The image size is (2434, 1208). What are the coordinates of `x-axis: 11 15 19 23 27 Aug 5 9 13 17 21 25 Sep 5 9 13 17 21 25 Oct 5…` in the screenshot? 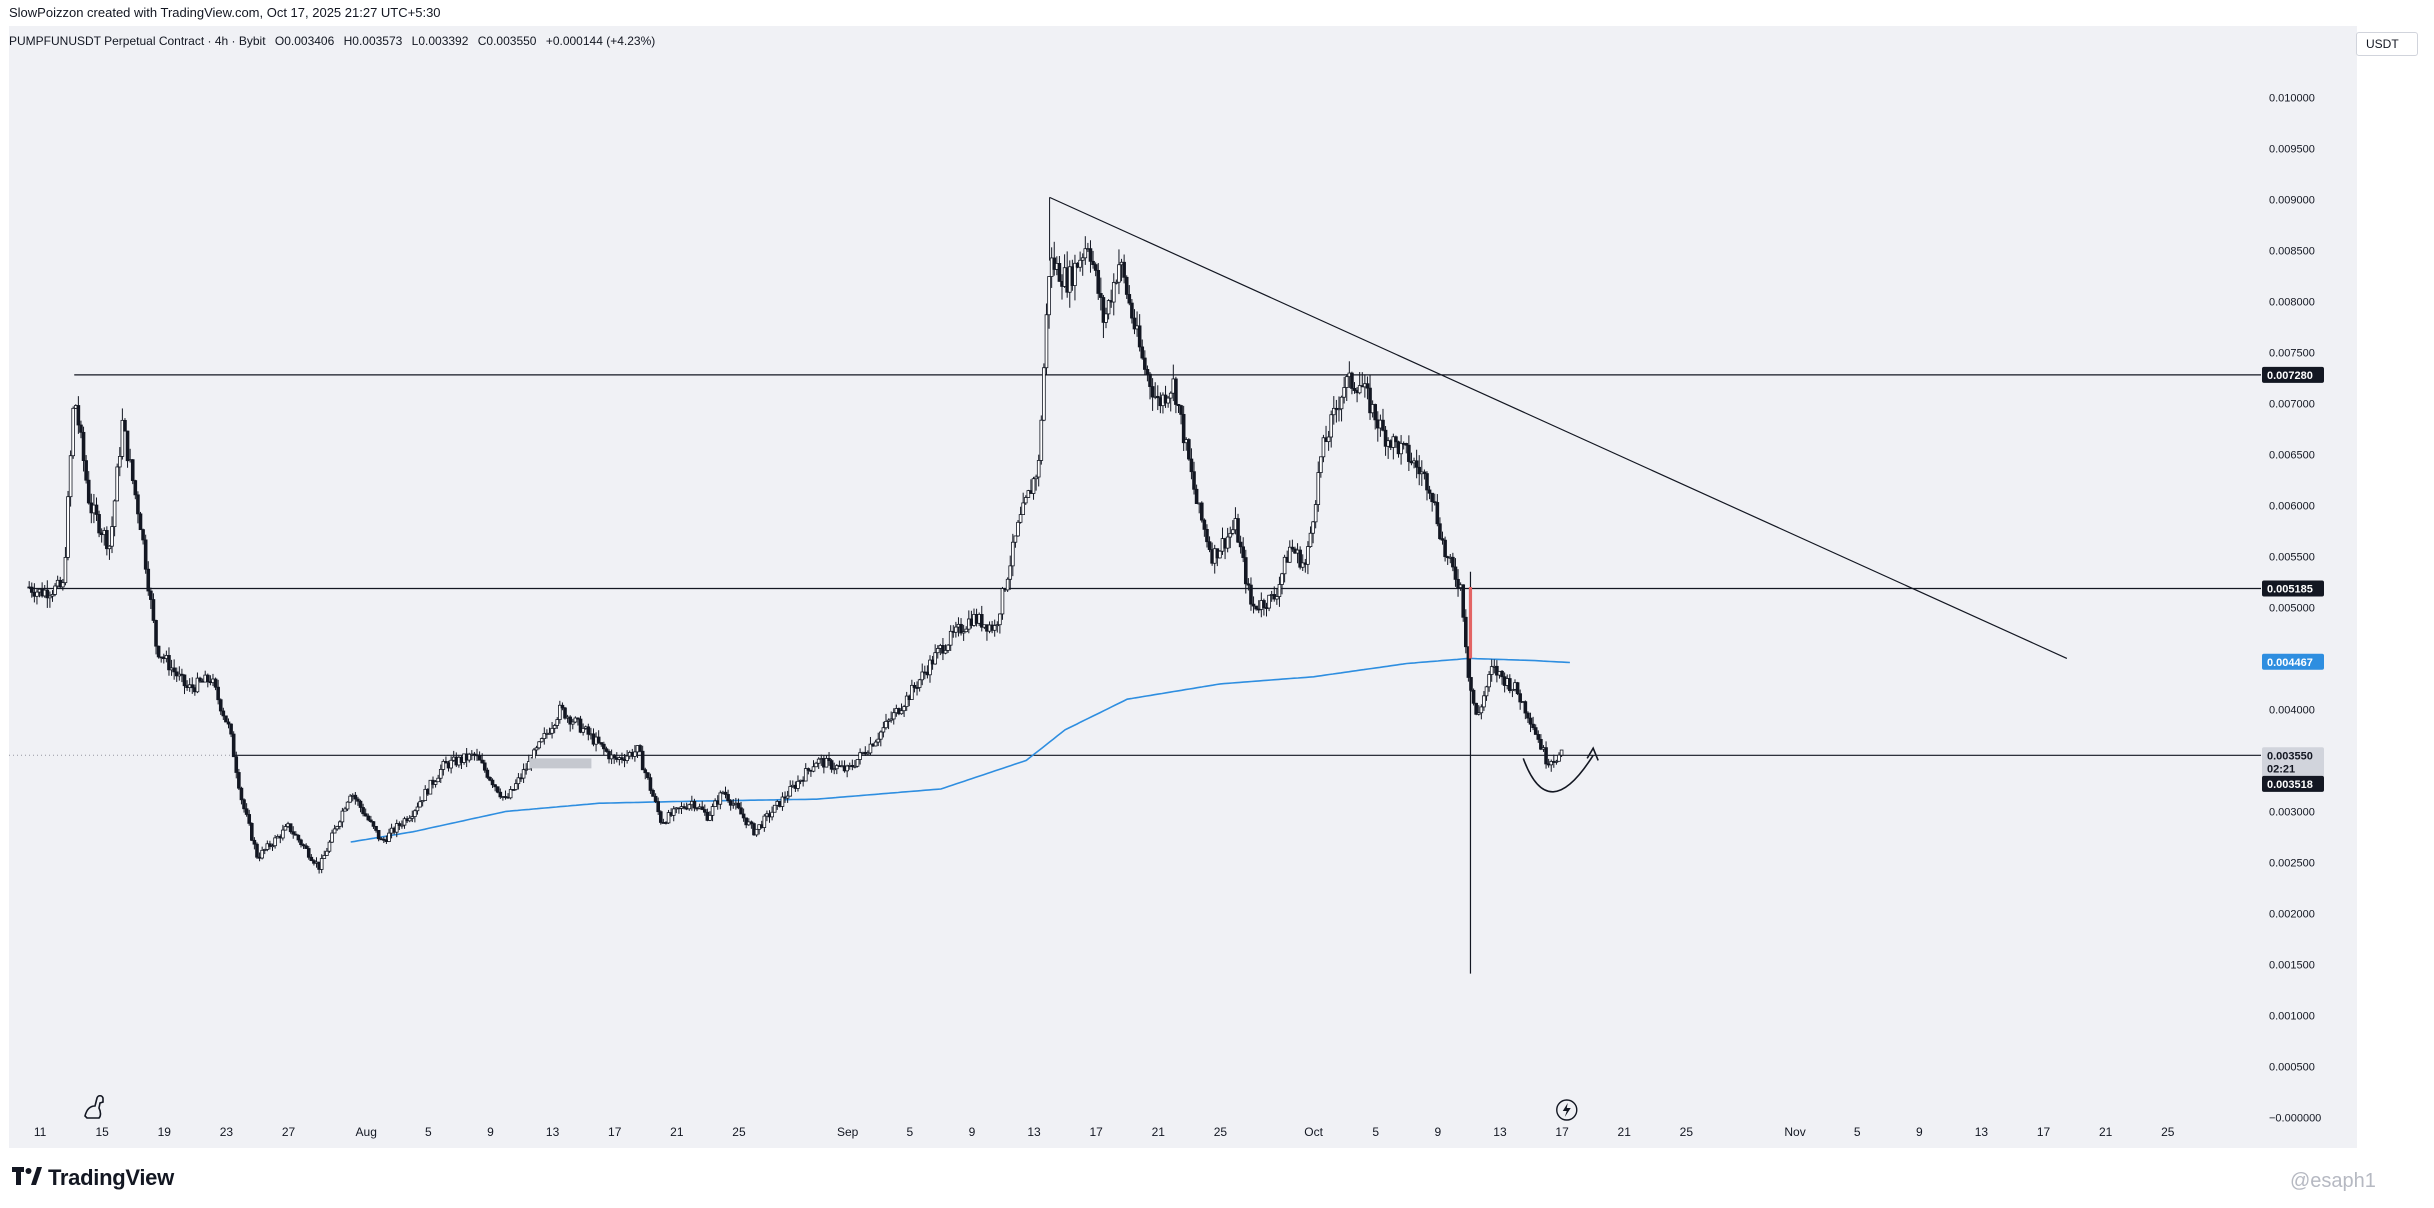 It's located at (1104, 1132).